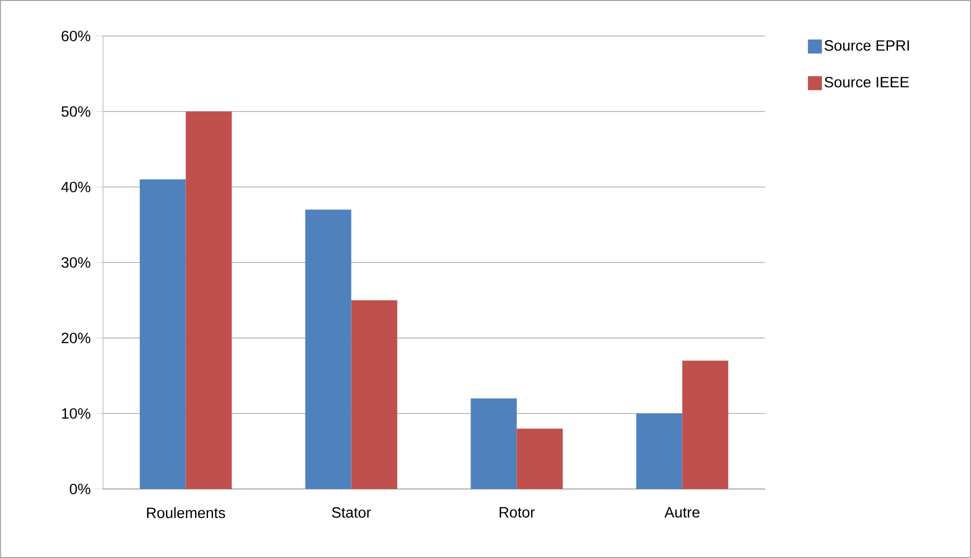 The height and width of the screenshot is (558, 971). I want to click on x-tick-label: Stator, so click(351, 512).